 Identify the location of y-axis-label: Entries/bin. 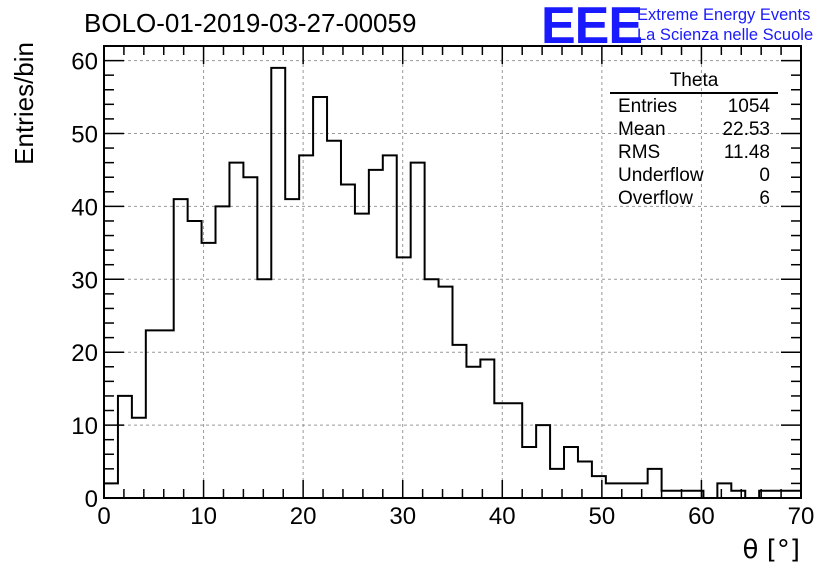
(24, 103).